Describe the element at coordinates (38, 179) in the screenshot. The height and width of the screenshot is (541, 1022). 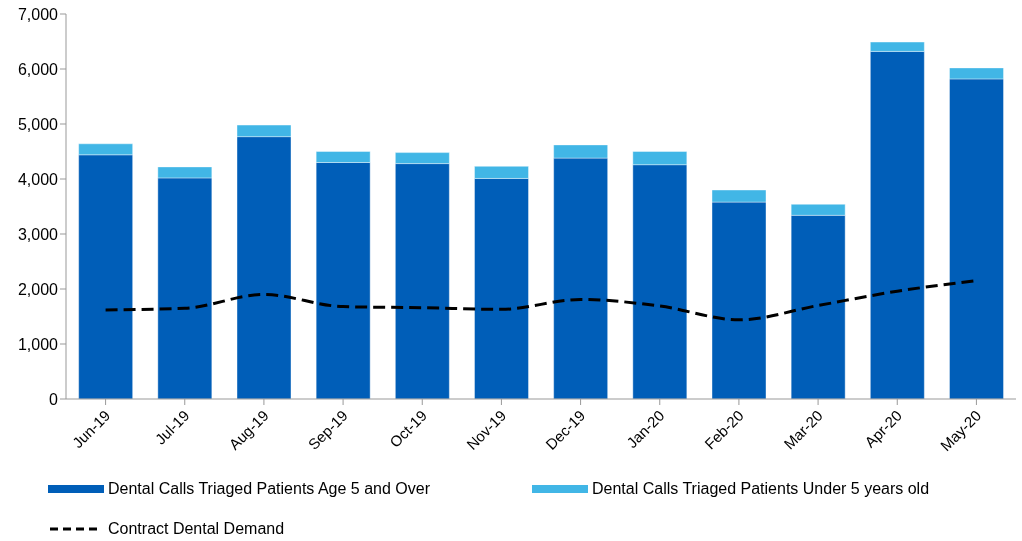
I see `y-tick-label: 4,000` at that location.